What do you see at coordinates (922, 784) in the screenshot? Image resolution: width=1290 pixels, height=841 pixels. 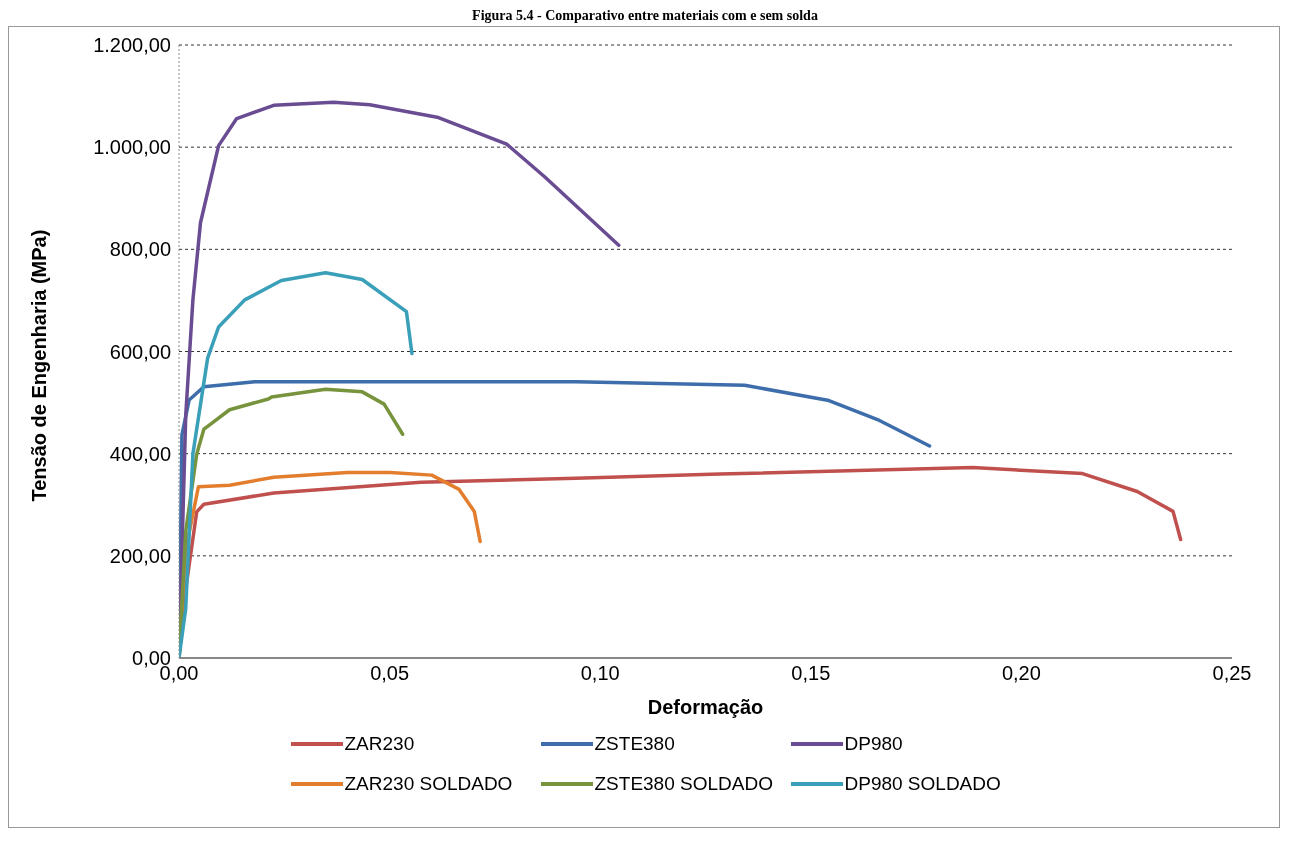 I see `legend-label: DP980 SOLDADO` at bounding box center [922, 784].